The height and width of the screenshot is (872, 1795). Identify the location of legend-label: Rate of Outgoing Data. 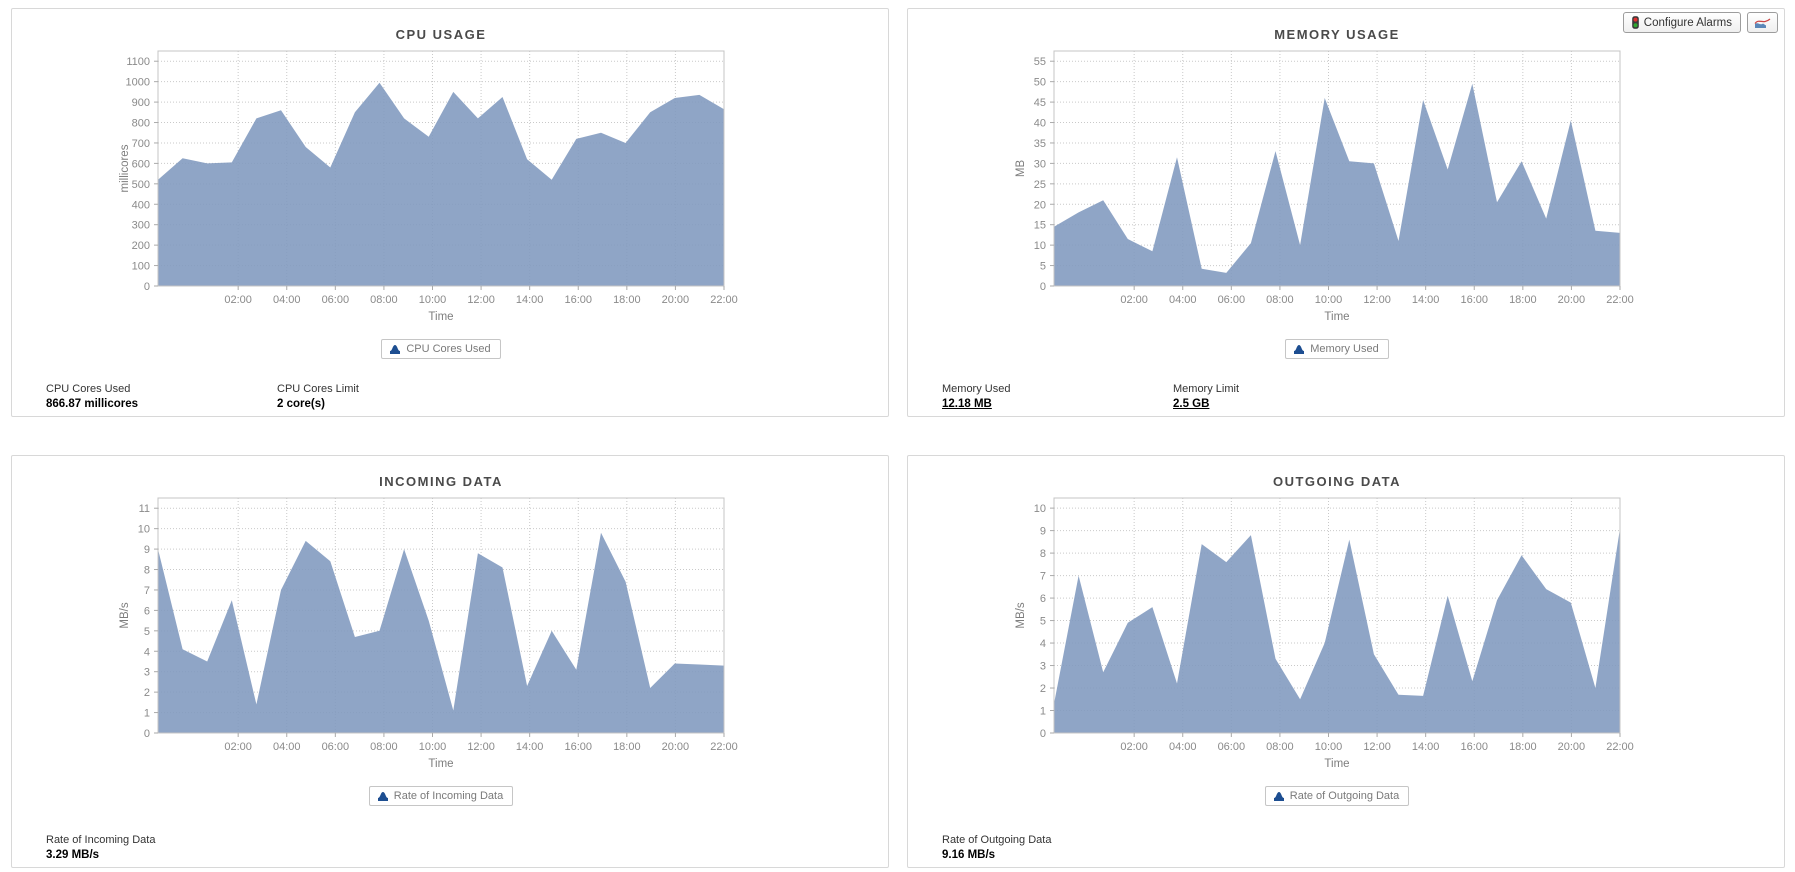
(1344, 796).